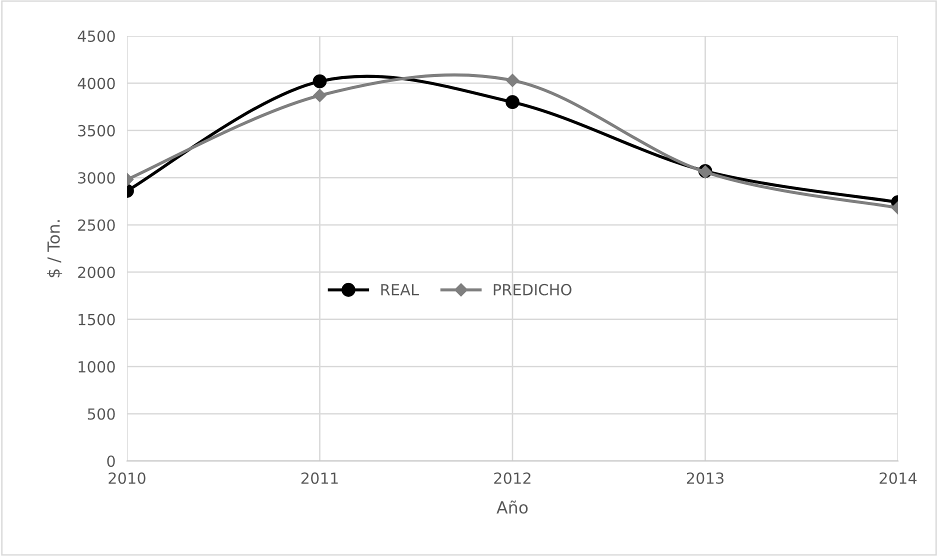  What do you see at coordinates (96, 84) in the screenshot?
I see `y-tick-label: 4000` at bounding box center [96, 84].